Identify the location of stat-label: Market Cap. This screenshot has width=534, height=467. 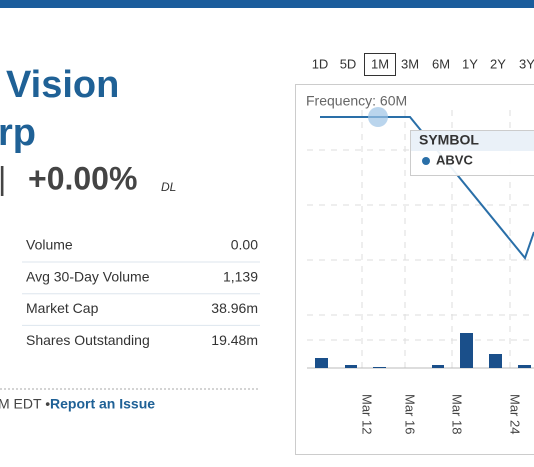
(62, 308).